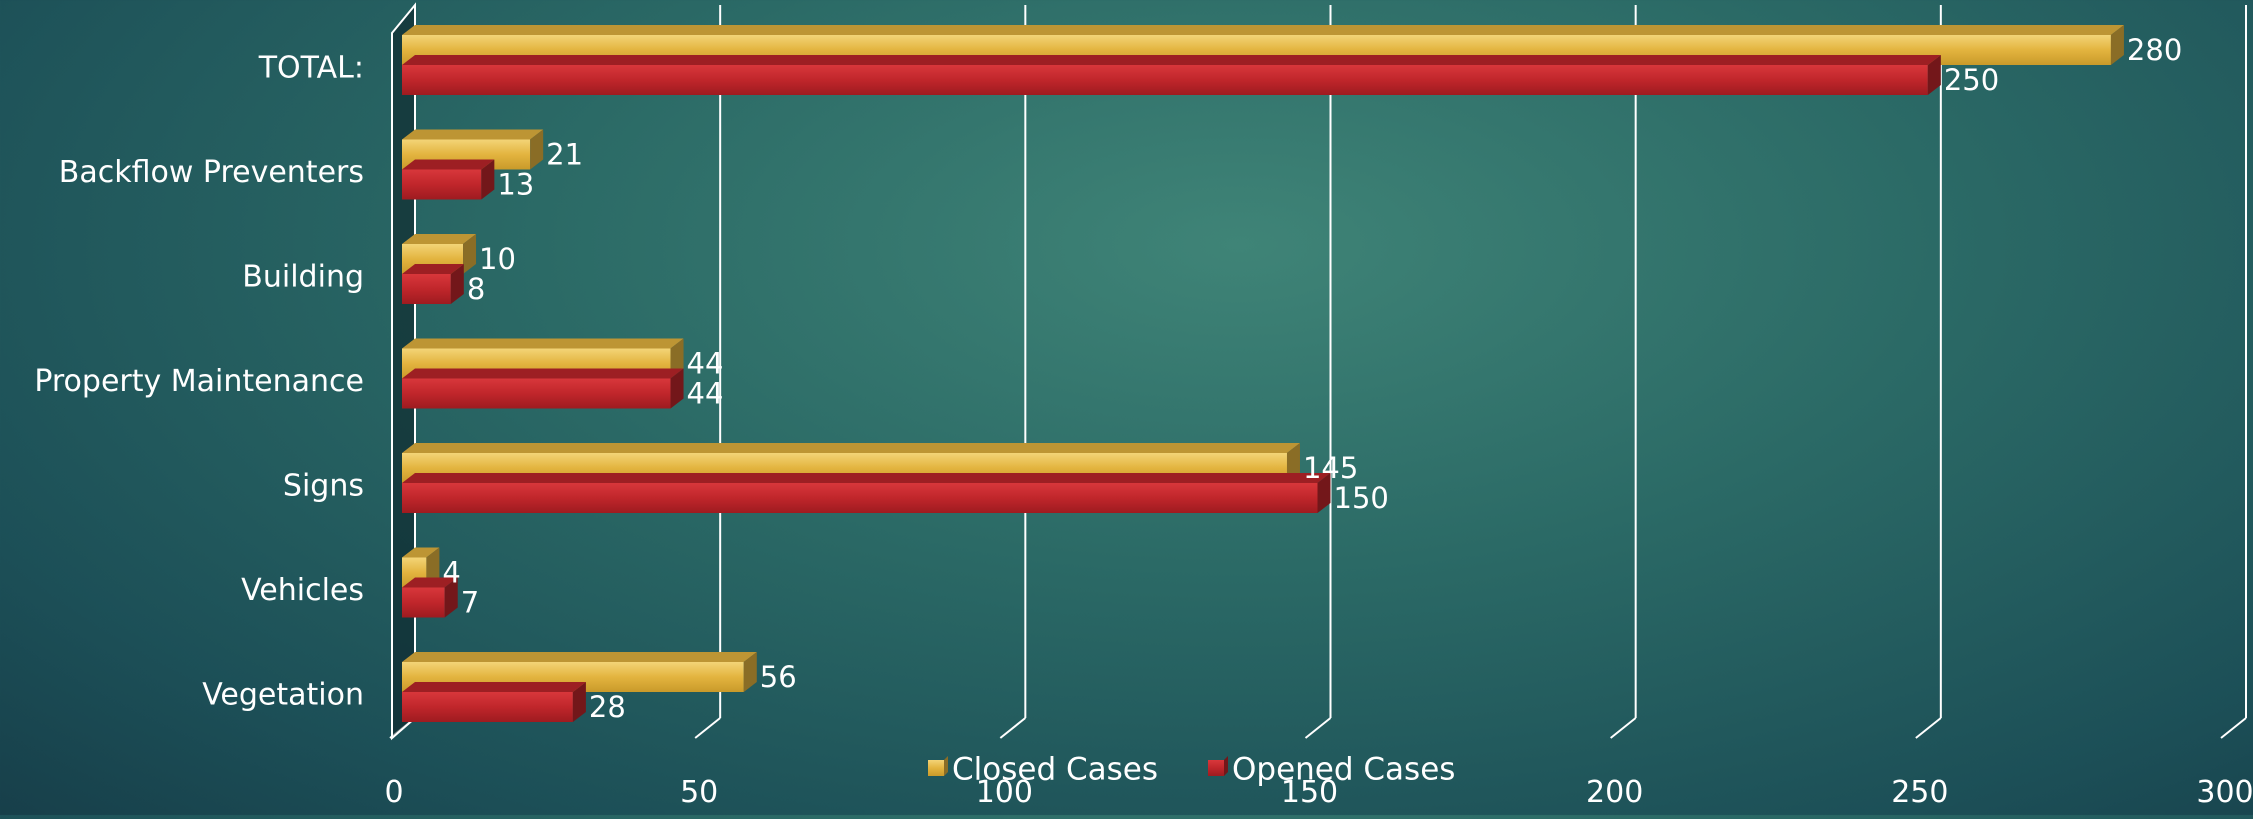 The image size is (2253, 819). What do you see at coordinates (1343, 770) in the screenshot?
I see `legend-label-opened: Opened Cases` at bounding box center [1343, 770].